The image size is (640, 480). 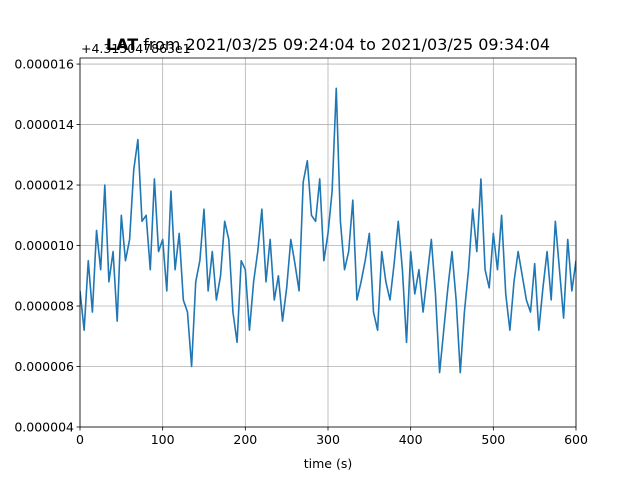 What do you see at coordinates (576, 439) in the screenshot?
I see `x-tick-label: 600` at bounding box center [576, 439].